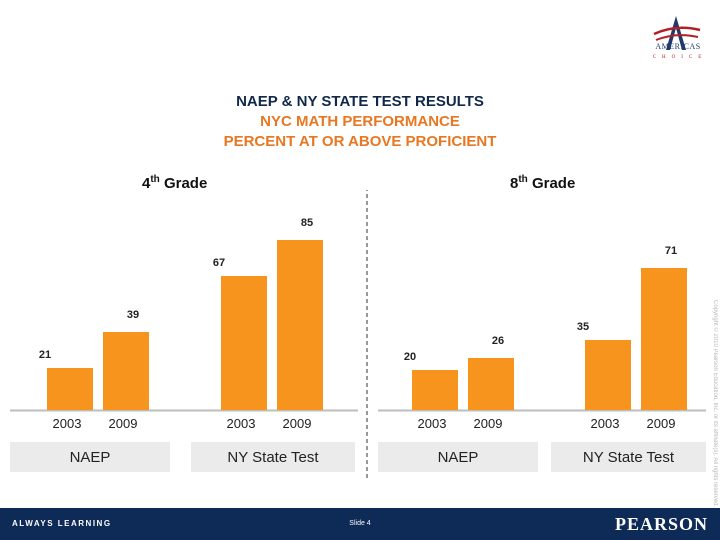  I want to click on data-label: 26, so click(498, 341).